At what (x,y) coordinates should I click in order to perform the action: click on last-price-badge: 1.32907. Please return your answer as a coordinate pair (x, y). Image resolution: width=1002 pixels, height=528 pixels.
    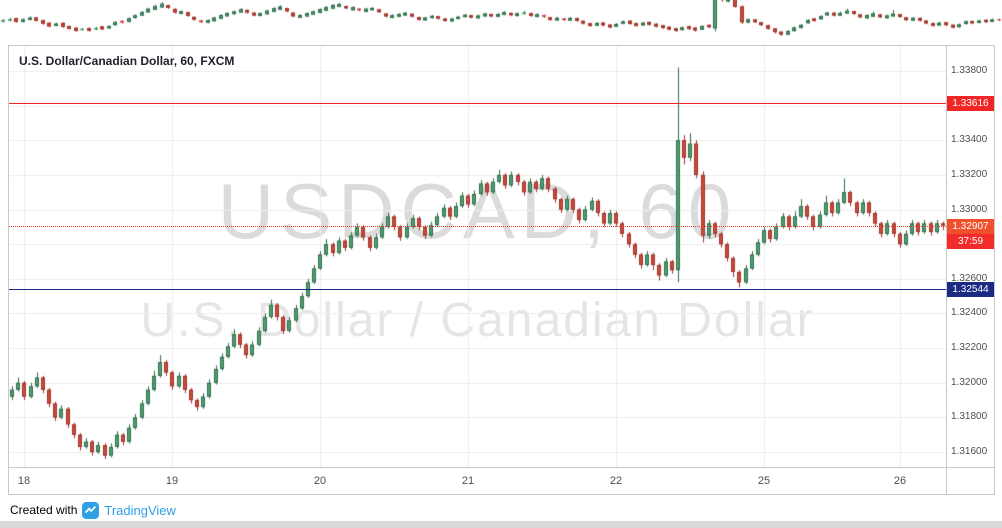
    Looking at the image, I should click on (970, 226).